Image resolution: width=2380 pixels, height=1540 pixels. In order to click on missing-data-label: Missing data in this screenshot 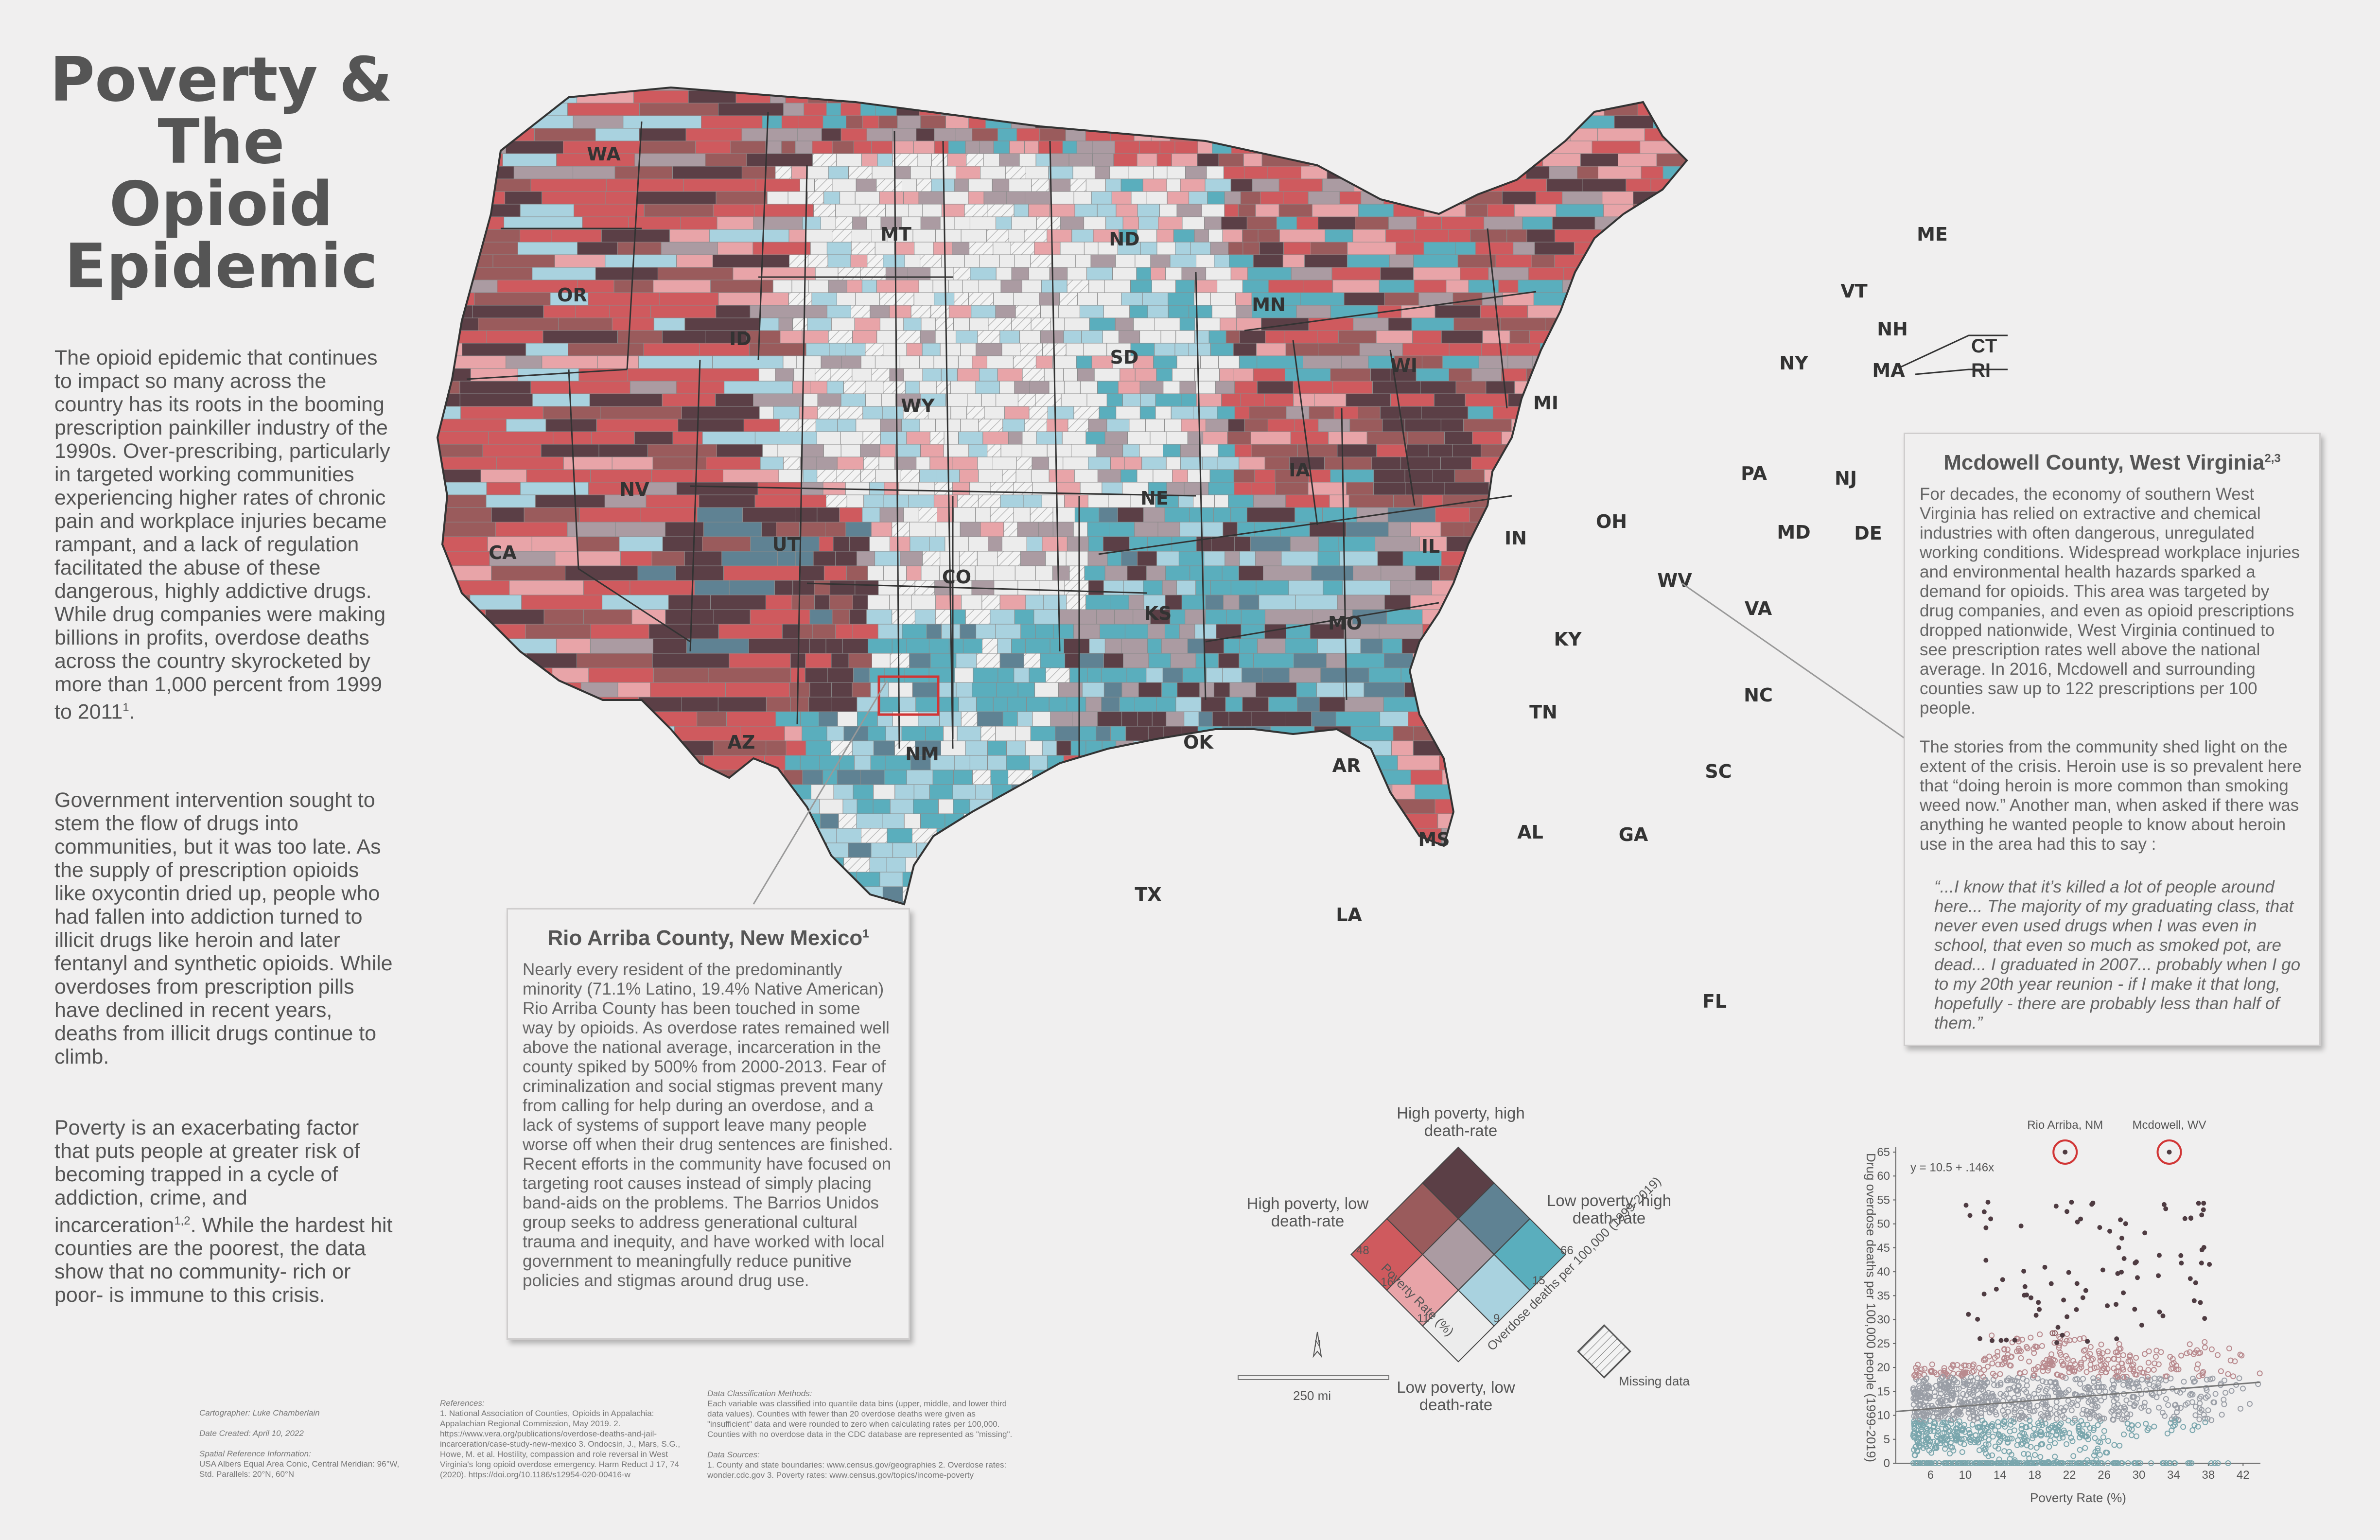, I will do `click(1654, 1381)`.